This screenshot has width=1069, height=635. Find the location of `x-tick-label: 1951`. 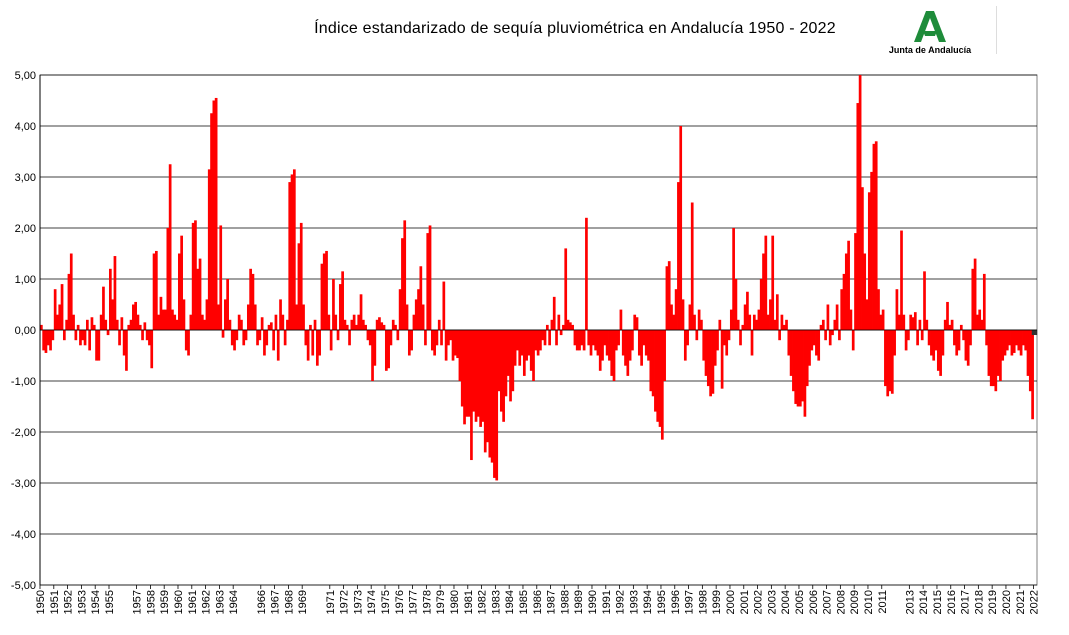

x-tick-label: 1951 is located at coordinates (55, 602).